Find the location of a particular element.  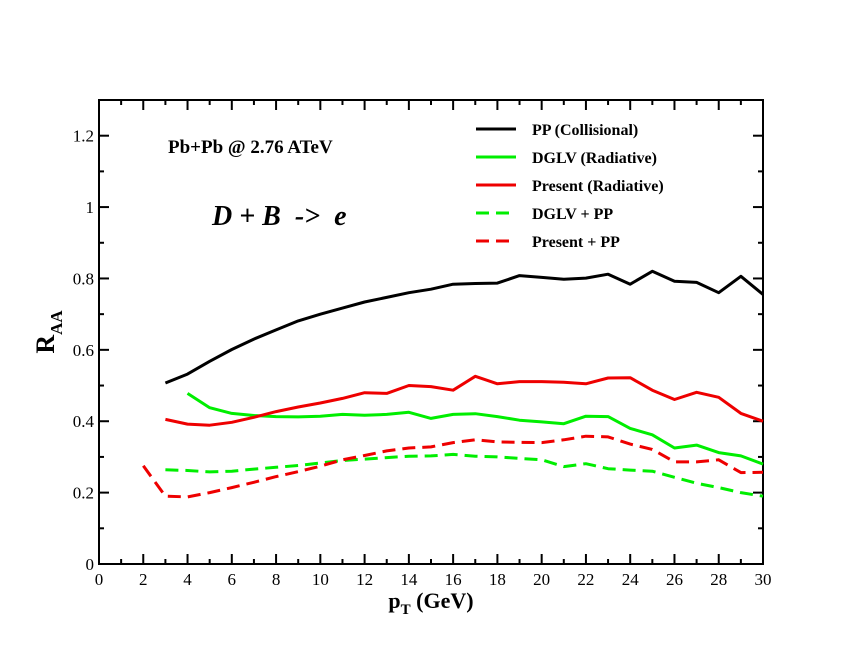

x-tick-label: 10 is located at coordinates (320, 579).